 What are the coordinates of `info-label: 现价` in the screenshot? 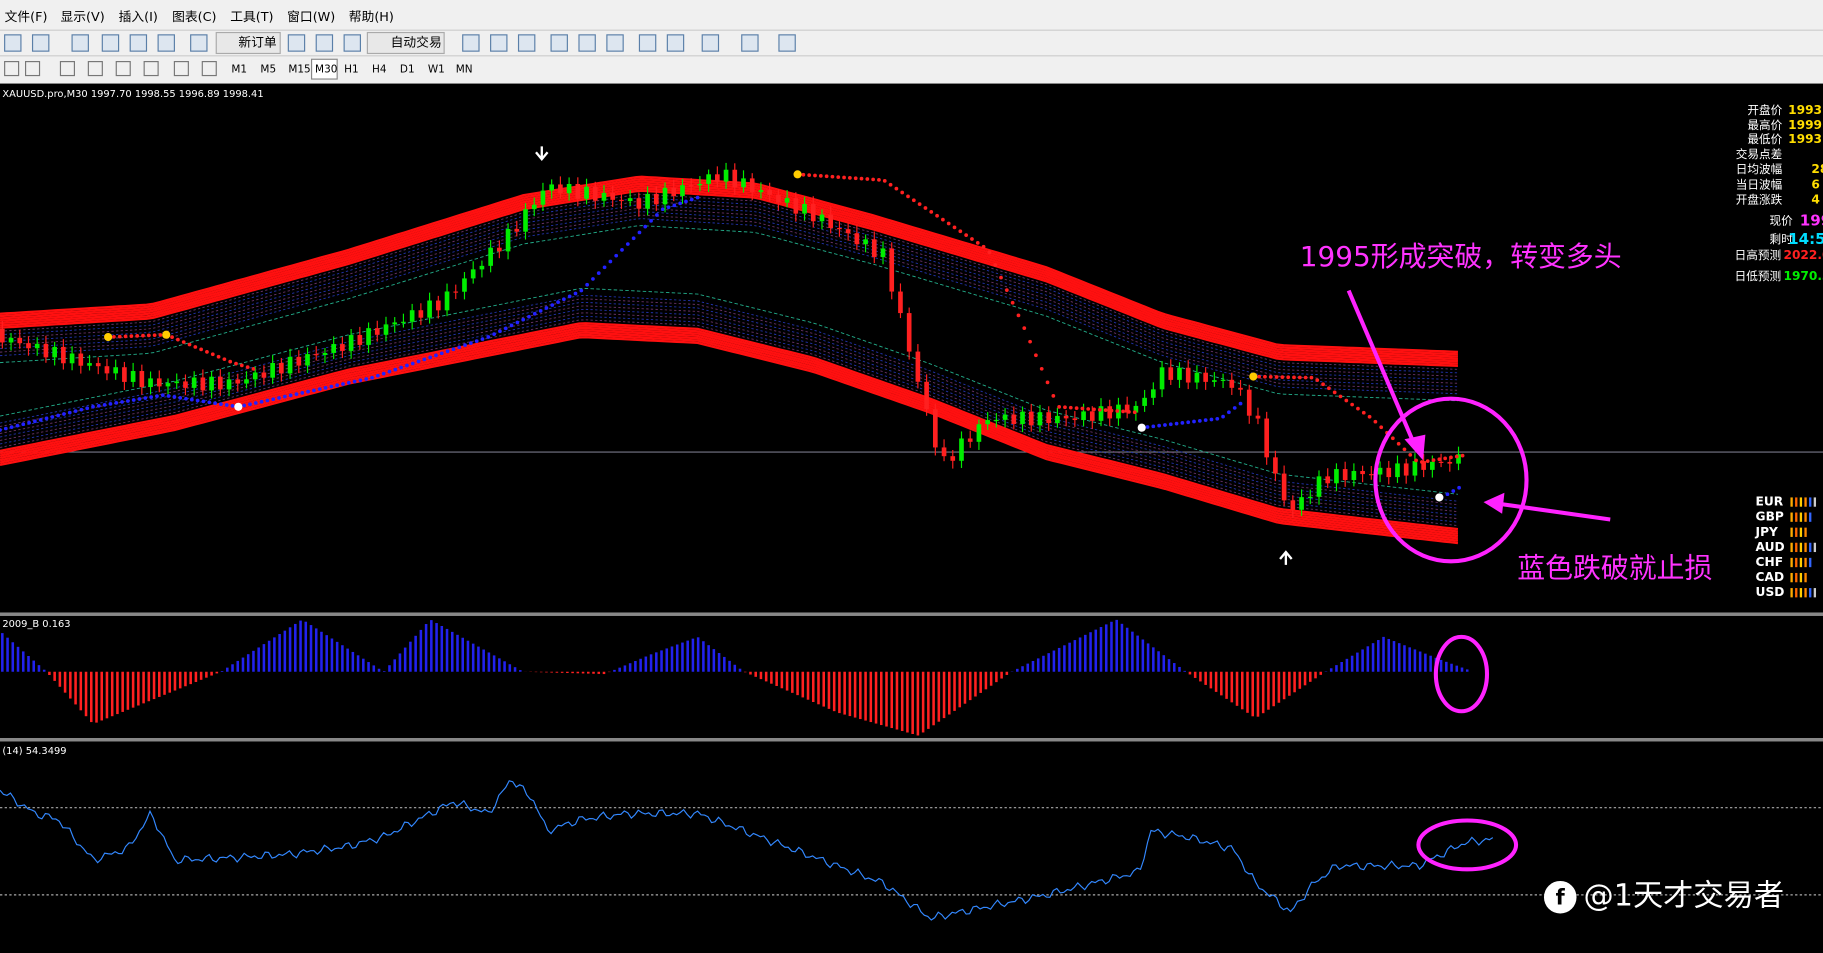 It's located at (1782, 220).